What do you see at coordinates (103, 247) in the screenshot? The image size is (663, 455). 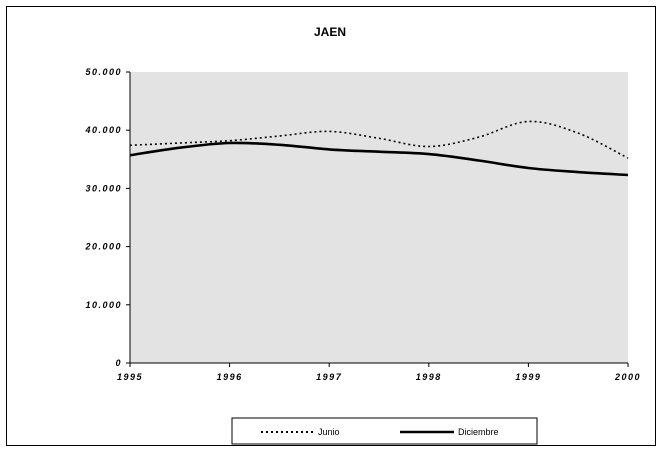 I see `y-tick-label: 20.000` at bounding box center [103, 247].